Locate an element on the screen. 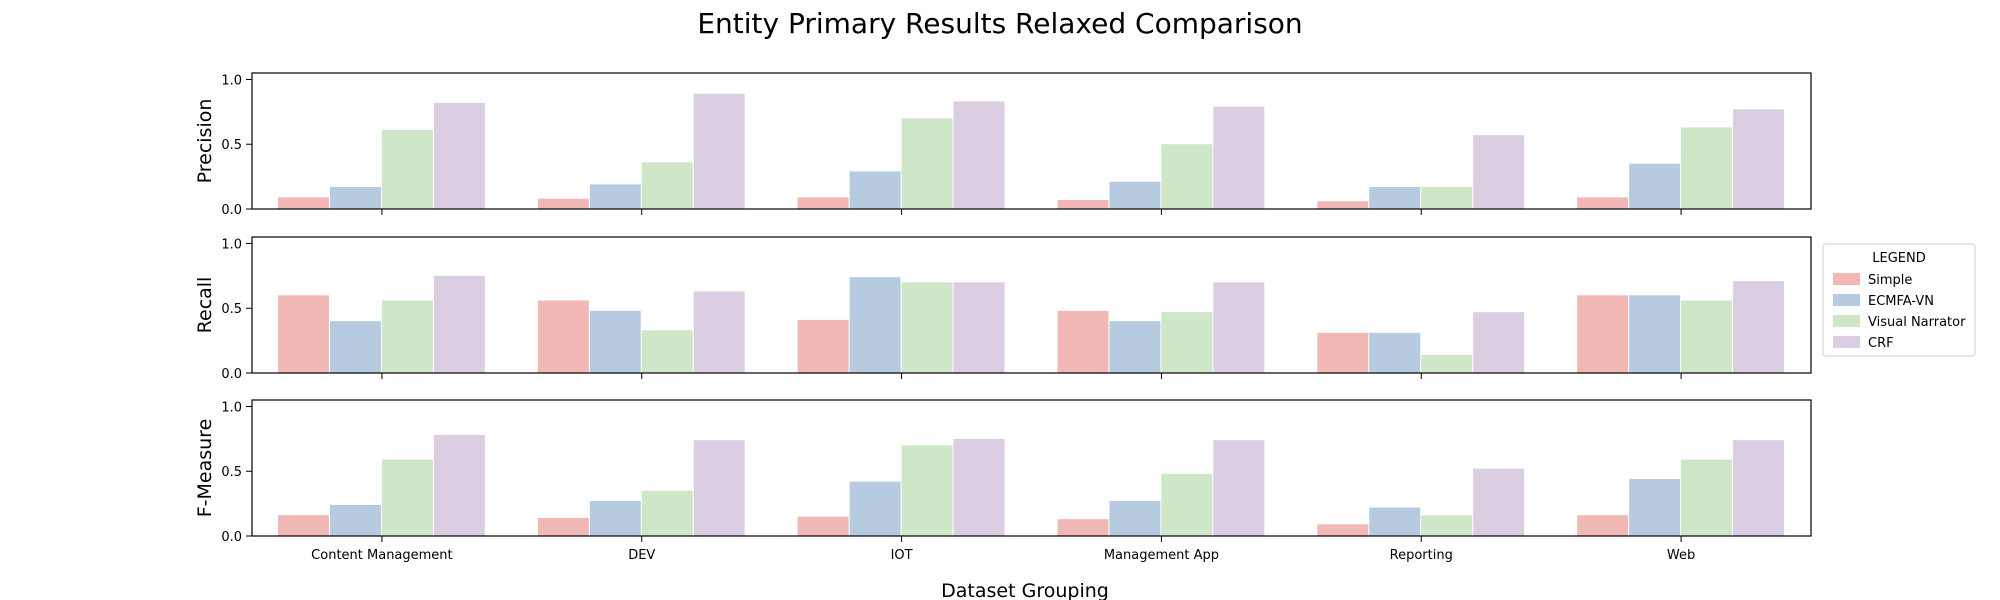  x-tick-label: Content Management is located at coordinates (381, 555).